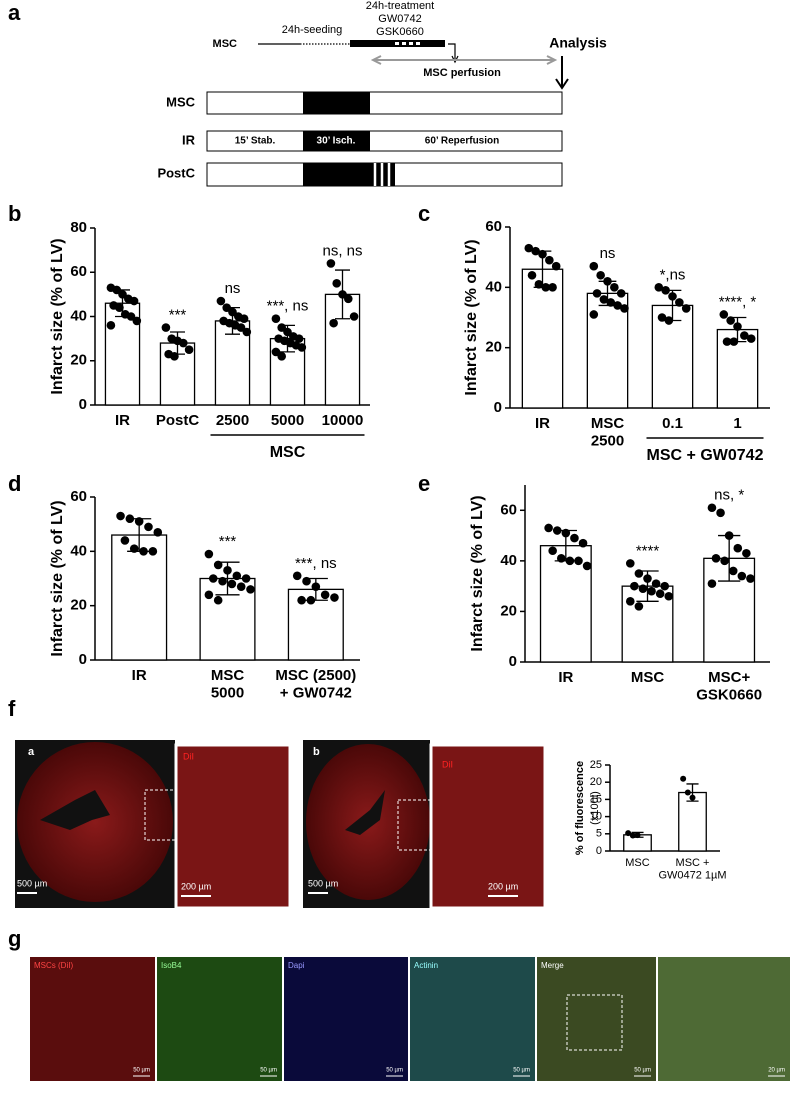  What do you see at coordinates (447, 764) in the screenshot?
I see `stain-label: DiI` at bounding box center [447, 764].